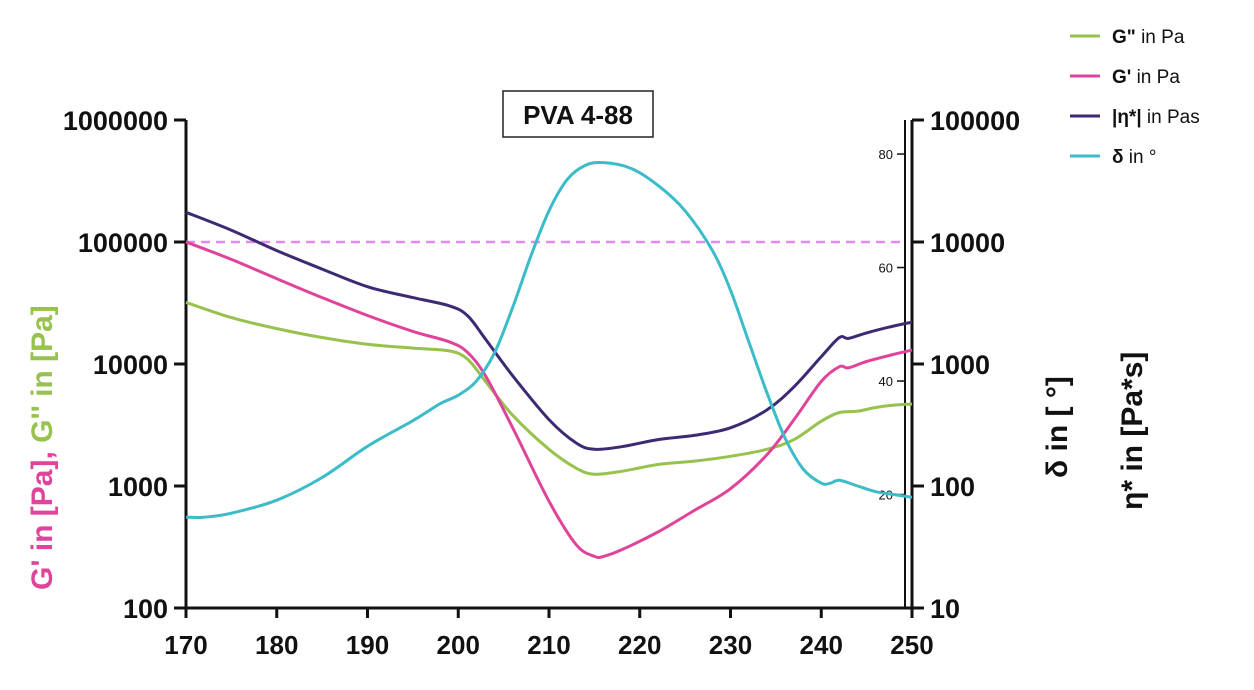 This screenshot has width=1254, height=690. Describe the element at coordinates (123, 243) in the screenshot. I see `left-tick-label: 100000` at that location.